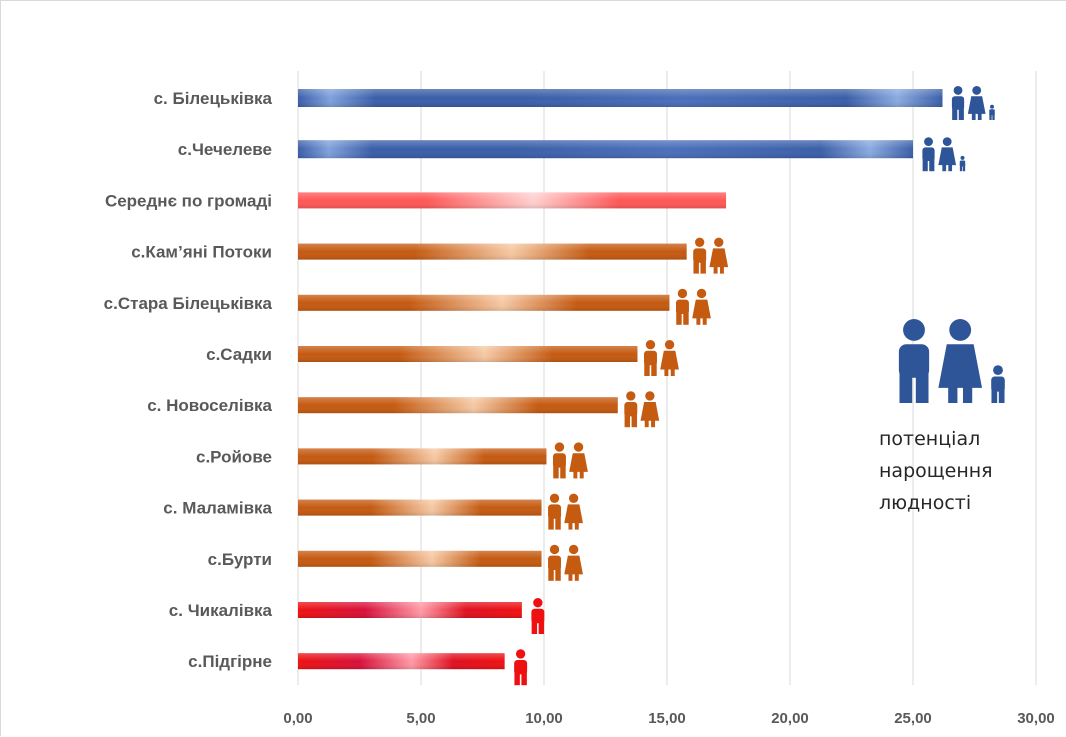  I want to click on legend-line-1: потенціал, so click(929, 439).